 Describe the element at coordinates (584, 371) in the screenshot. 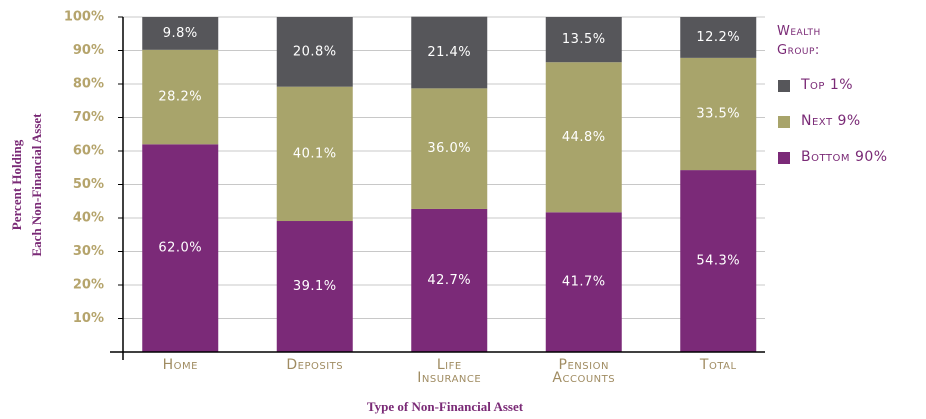

I see `x-tick-label: Pension Accounts` at that location.